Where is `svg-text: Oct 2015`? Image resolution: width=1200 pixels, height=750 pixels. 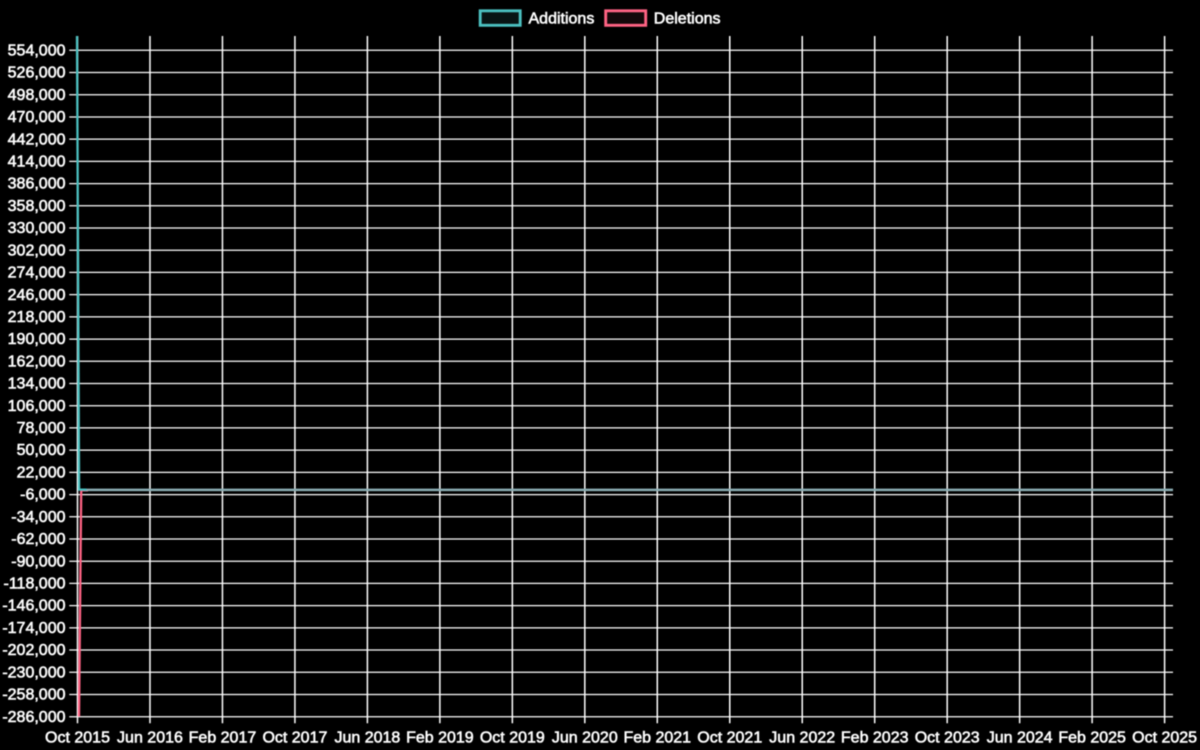 svg-text: Oct 2015 is located at coordinates (77, 738).